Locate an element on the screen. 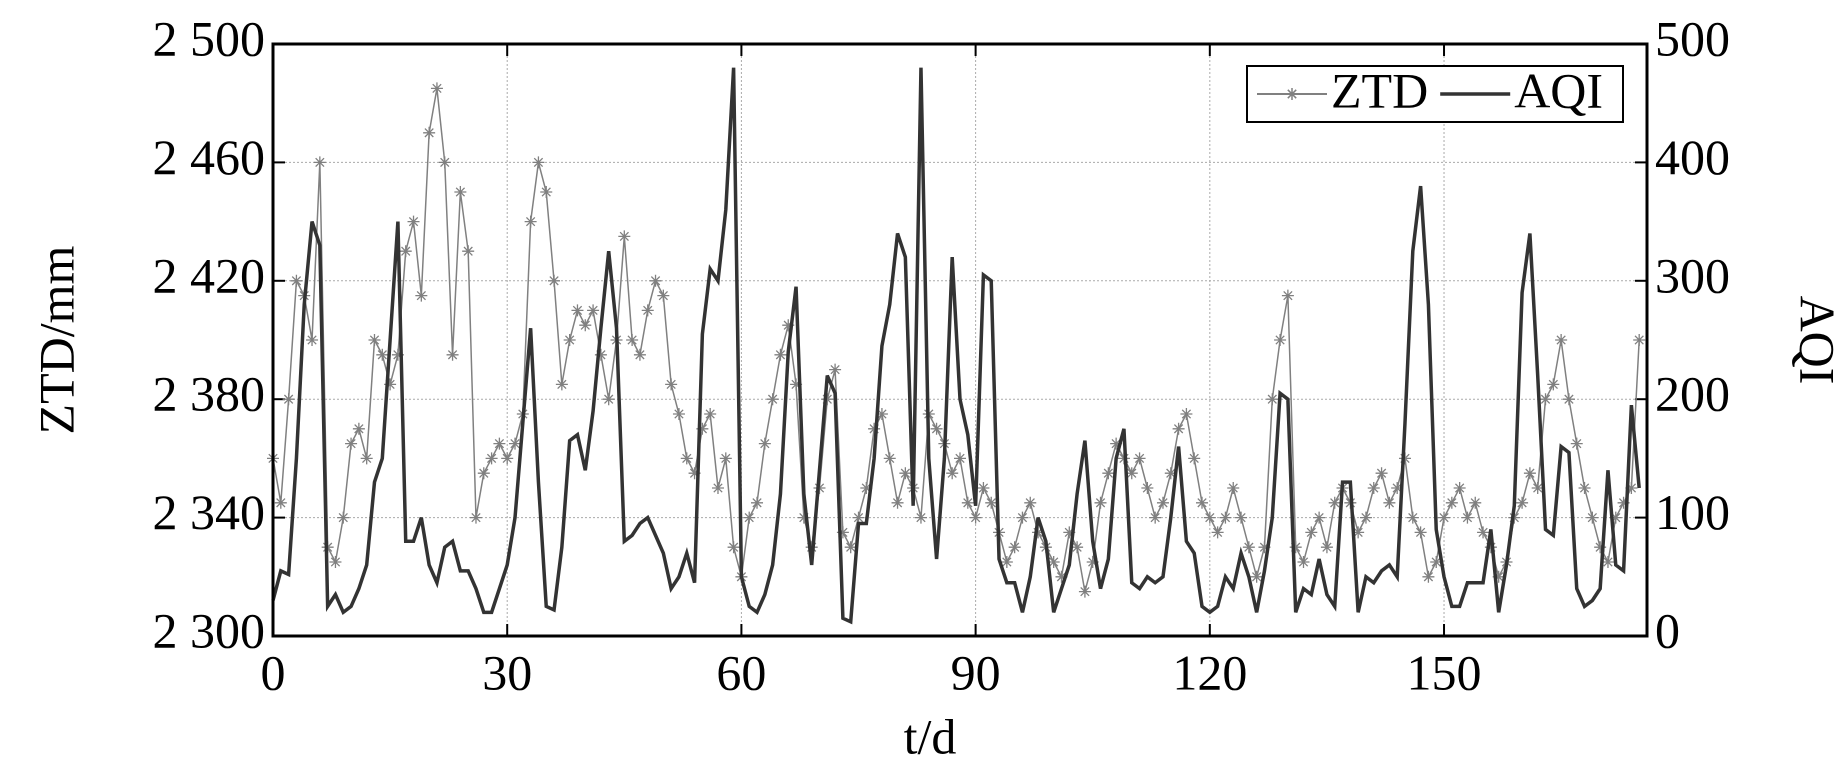 Image resolution: width=1843 pixels, height=780 pixels. y-tick-label: 2 300 is located at coordinates (209, 630).